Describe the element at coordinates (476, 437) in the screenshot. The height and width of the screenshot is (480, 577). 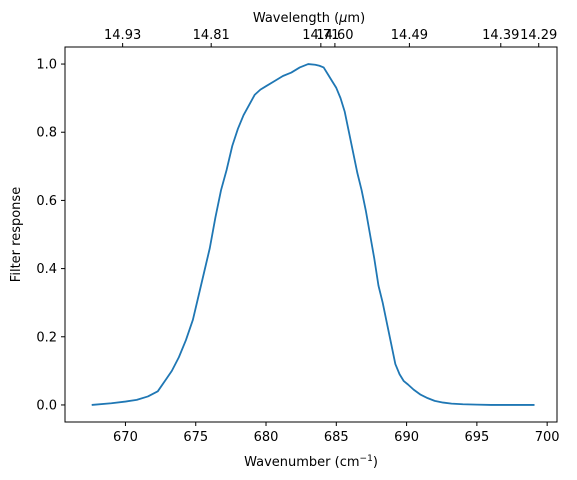
I see `x-tick-label: 695` at that location.